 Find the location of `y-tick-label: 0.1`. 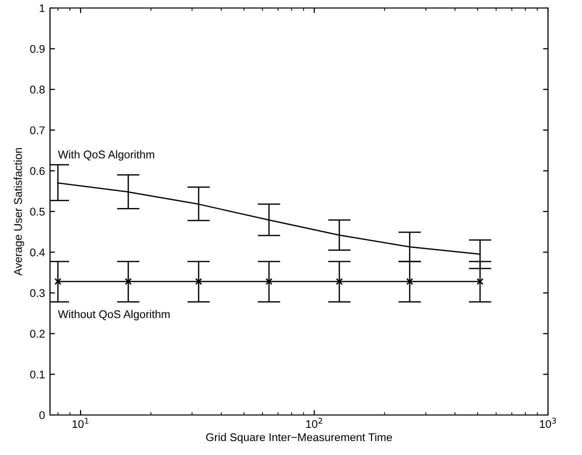

y-tick-label: 0.1 is located at coordinates (37, 374).